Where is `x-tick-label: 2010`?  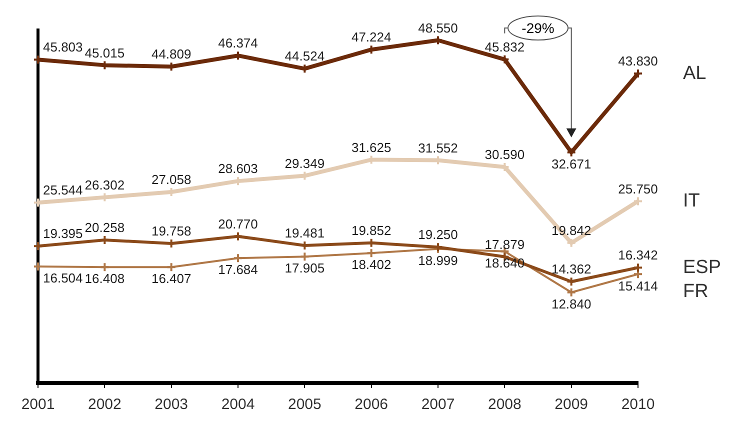
x-tick-label: 2010 is located at coordinates (638, 405).